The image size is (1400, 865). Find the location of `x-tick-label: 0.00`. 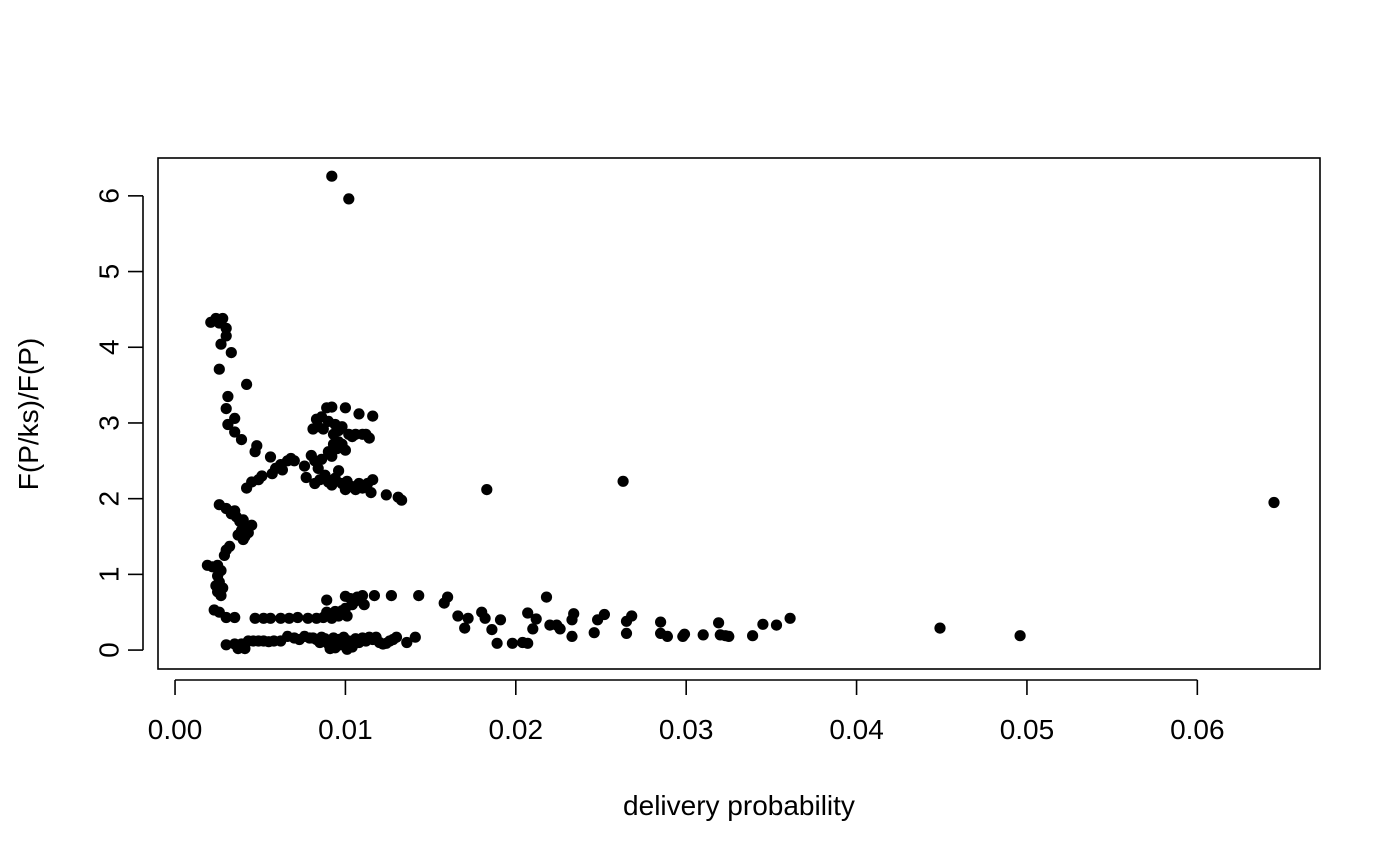

x-tick-label: 0.00 is located at coordinates (175, 729).